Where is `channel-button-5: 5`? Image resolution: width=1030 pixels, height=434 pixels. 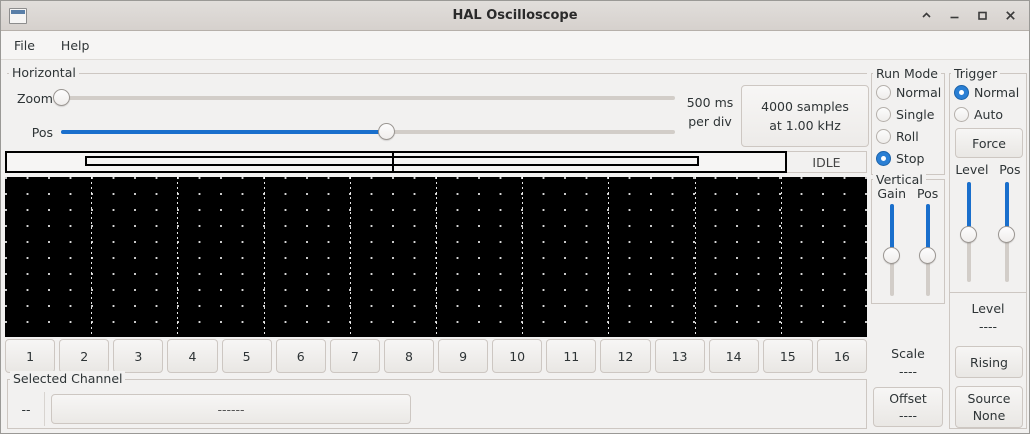 channel-button-5: 5 is located at coordinates (246, 356).